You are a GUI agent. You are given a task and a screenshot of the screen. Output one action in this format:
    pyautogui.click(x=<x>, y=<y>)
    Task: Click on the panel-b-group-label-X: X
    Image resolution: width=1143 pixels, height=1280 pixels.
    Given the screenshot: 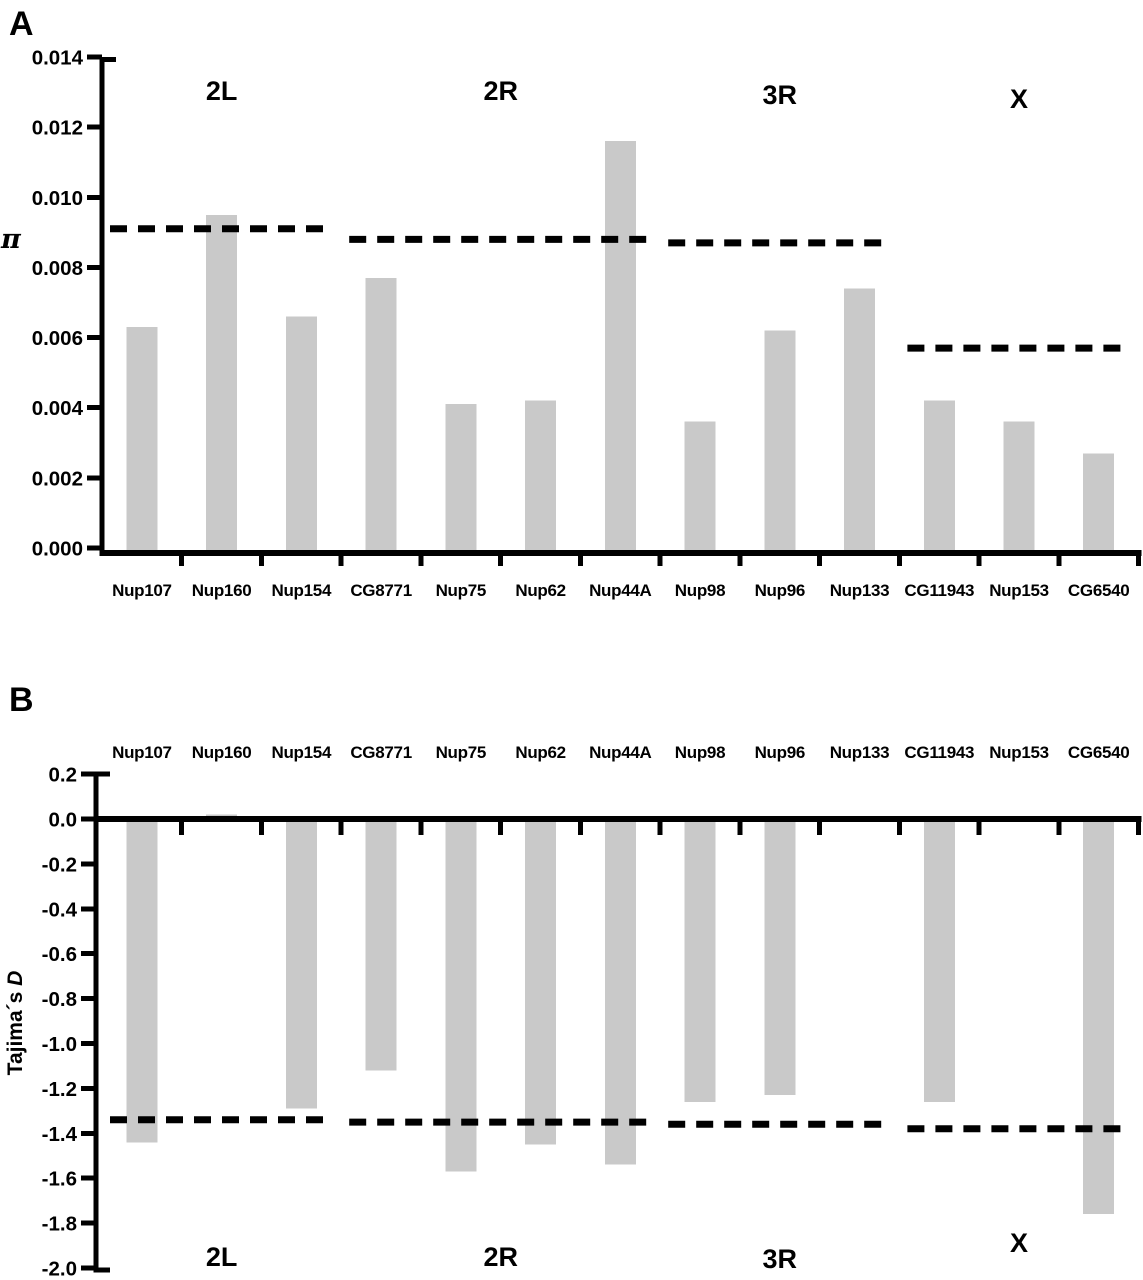 What is the action you would take?
    pyautogui.click(x=1019, y=1243)
    